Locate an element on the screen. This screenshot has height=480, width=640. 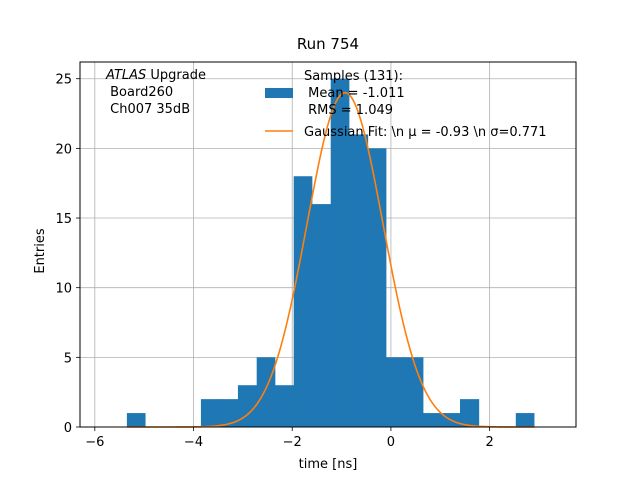
x-axis-title: time [ns] is located at coordinates (328, 464).